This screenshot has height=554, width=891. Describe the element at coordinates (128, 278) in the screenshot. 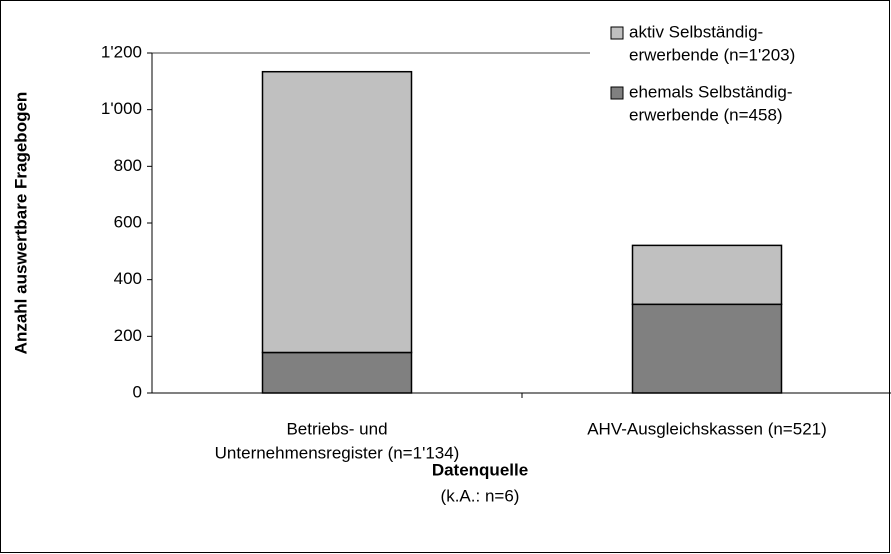

I see `y-tick-label: 400` at that location.